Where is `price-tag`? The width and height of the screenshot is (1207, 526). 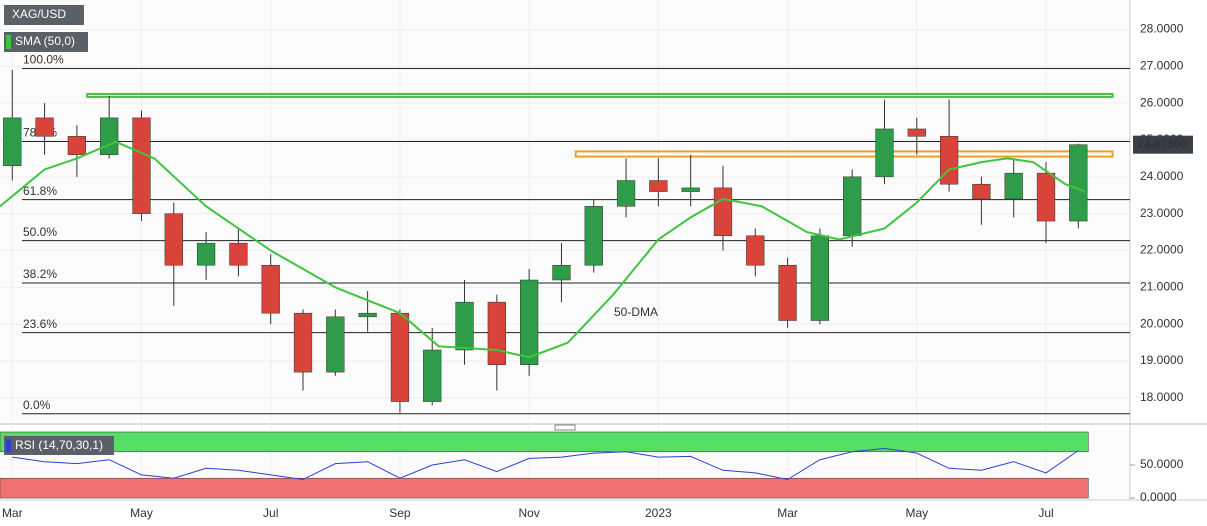
price-tag is located at coordinates (1163, 144).